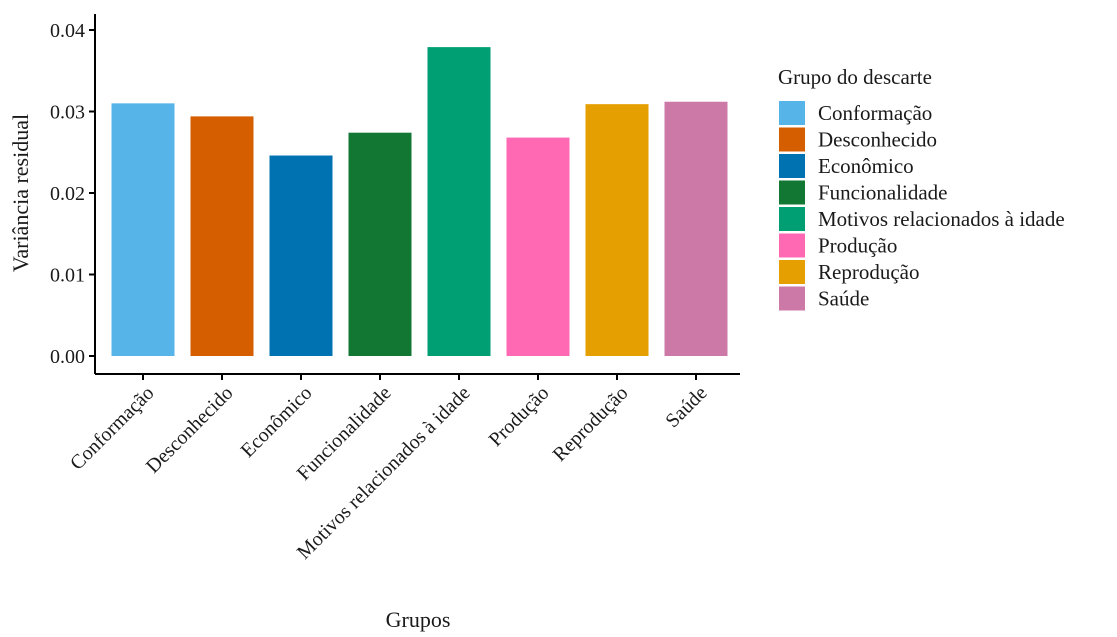  What do you see at coordinates (67, 31) in the screenshot?
I see `y-tick-label: 0.04` at bounding box center [67, 31].